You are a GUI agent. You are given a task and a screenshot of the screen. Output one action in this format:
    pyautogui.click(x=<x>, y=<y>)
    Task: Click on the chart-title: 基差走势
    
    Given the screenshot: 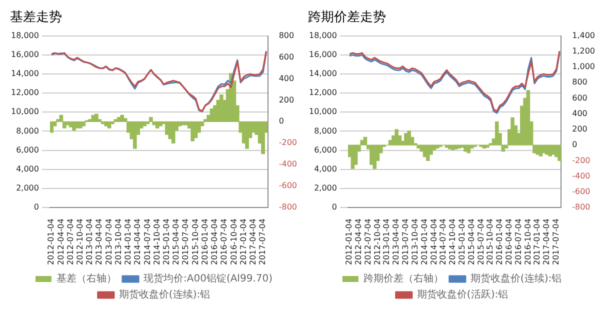 What is the action you would take?
    pyautogui.click(x=36, y=18)
    